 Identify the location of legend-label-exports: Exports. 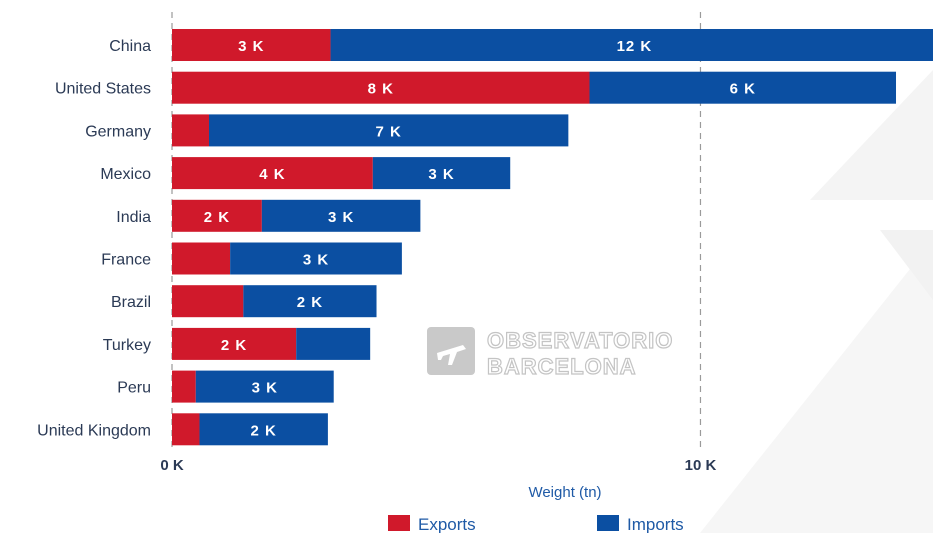
(447, 524).